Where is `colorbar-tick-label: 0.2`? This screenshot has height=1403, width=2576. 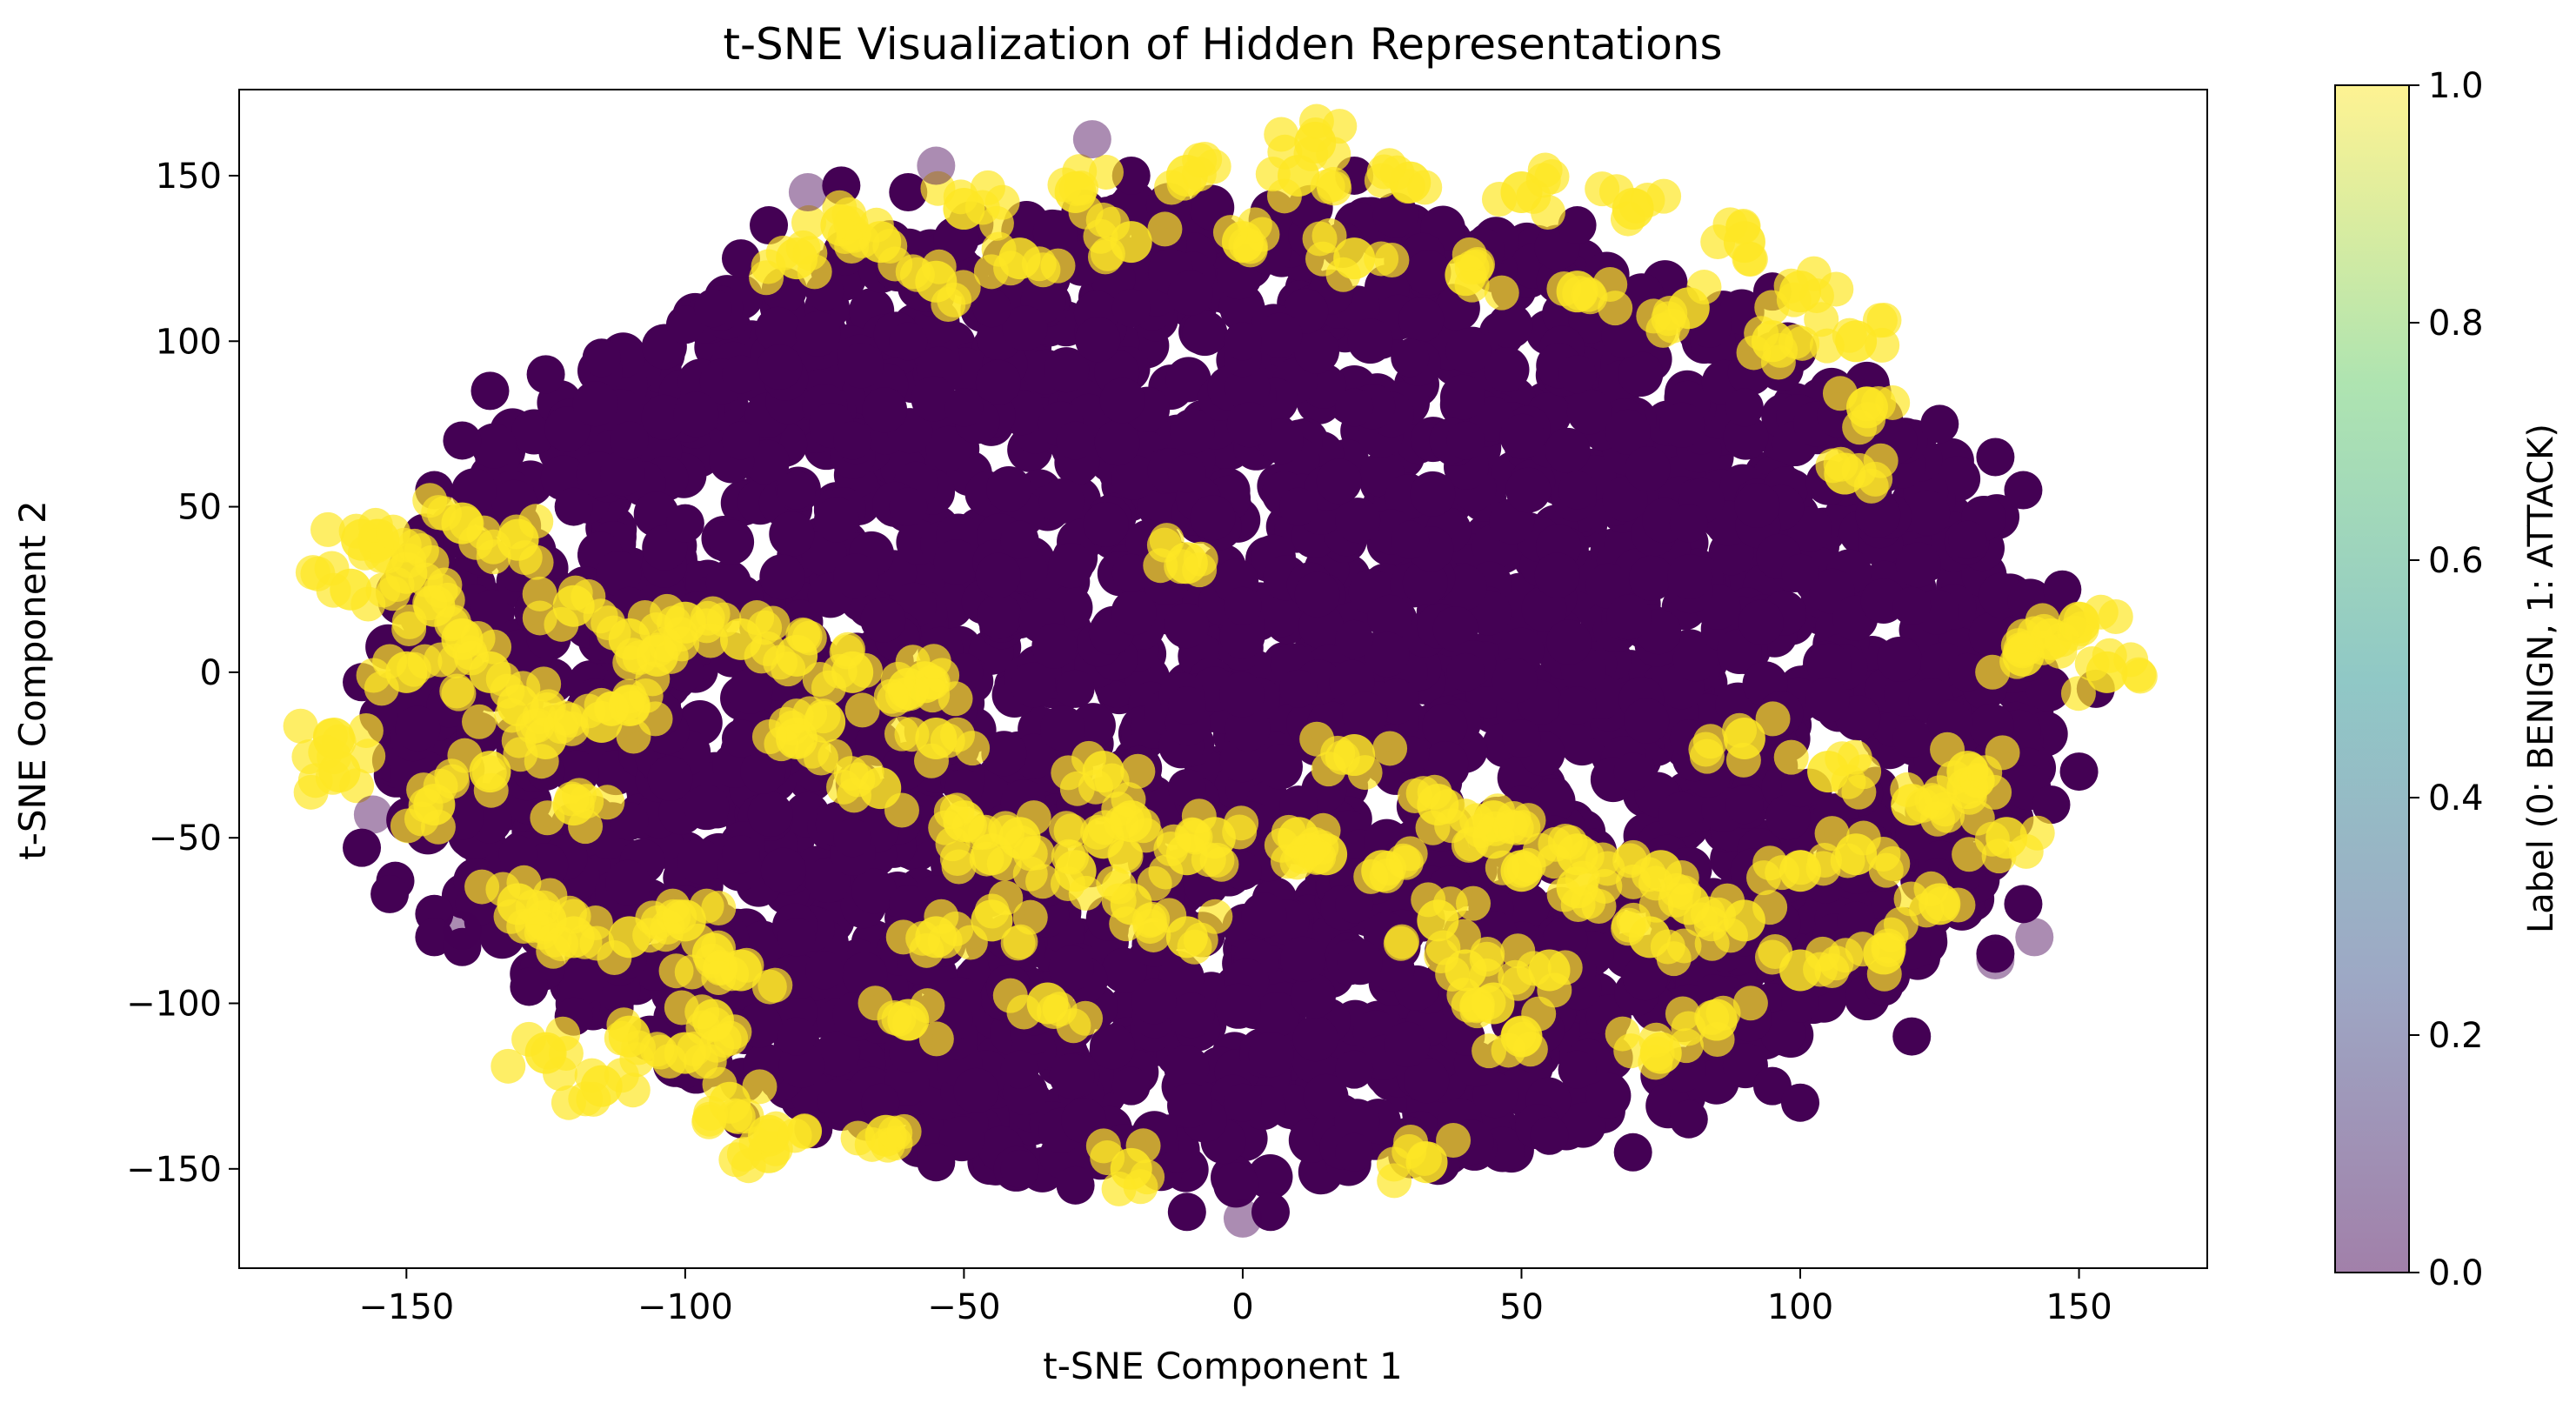
colorbar-tick-label: 0.2 is located at coordinates (2456, 1036).